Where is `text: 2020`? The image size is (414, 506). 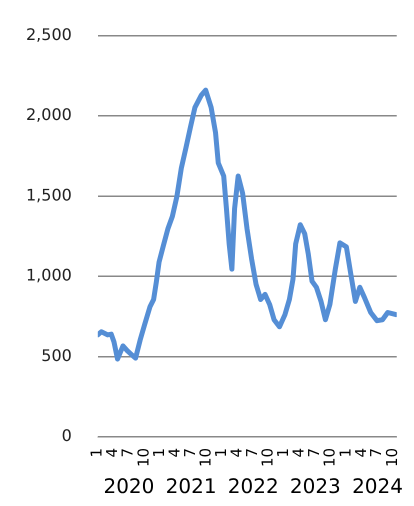 text: 2020 is located at coordinates (128, 486).